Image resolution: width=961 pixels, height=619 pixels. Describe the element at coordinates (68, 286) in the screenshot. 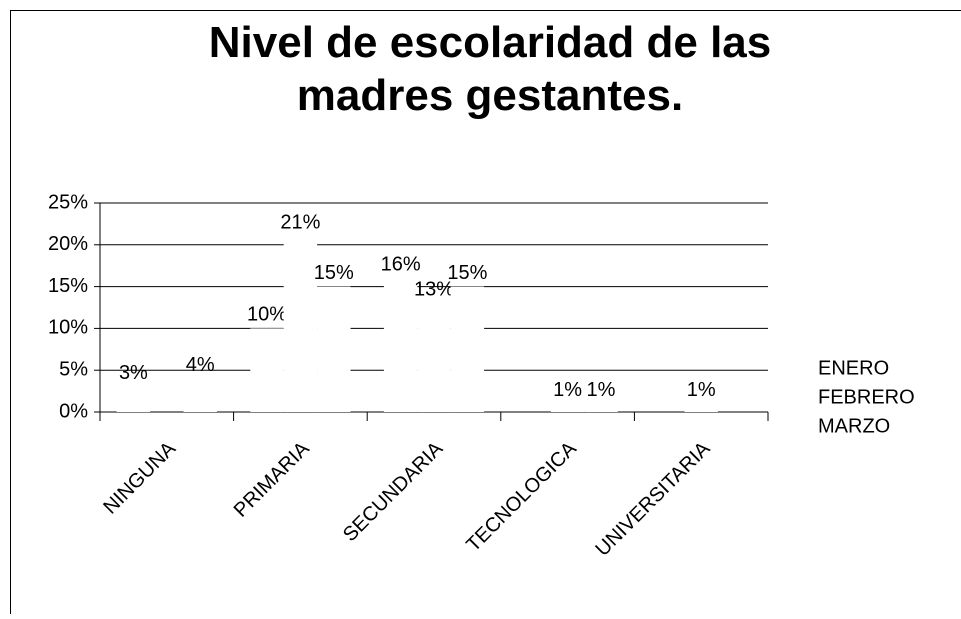

I see `y-tick-label: 15%` at that location.